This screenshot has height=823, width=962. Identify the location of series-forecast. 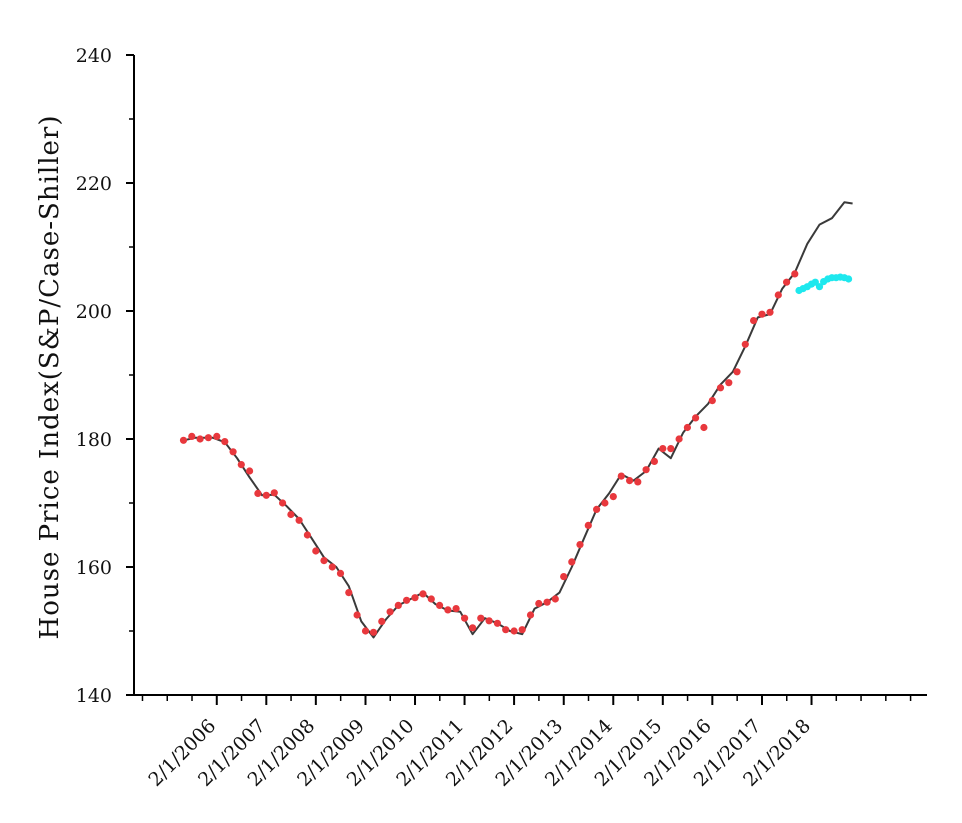
(824, 284).